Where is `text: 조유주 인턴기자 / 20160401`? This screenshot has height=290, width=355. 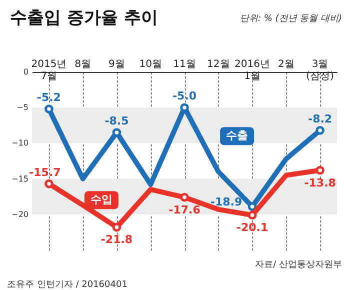 text: 조유주 인턴기자 / 20160401 is located at coordinates (67, 285).